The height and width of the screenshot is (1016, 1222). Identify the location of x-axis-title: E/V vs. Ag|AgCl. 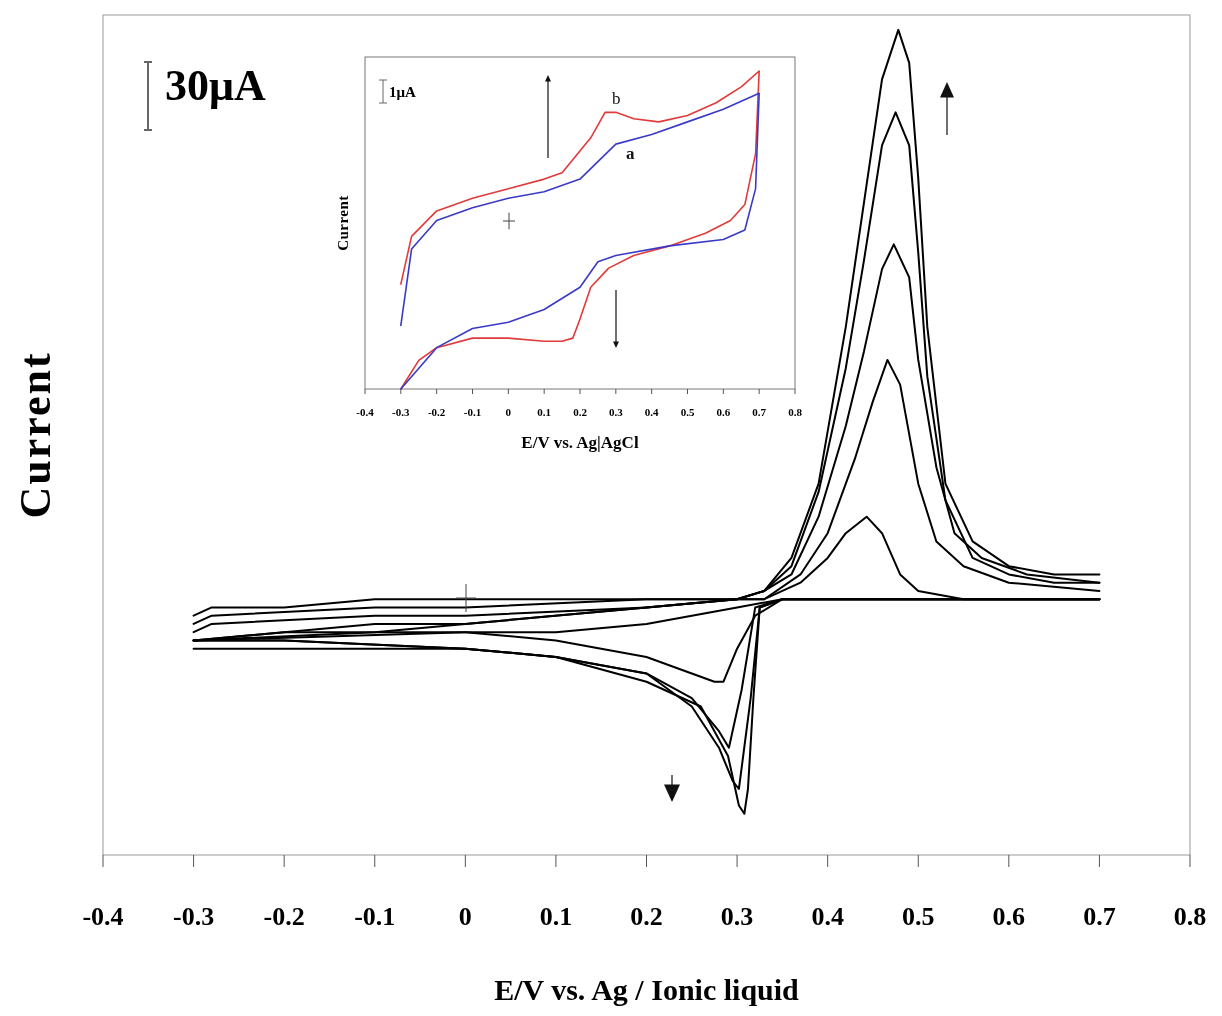
(580, 442).